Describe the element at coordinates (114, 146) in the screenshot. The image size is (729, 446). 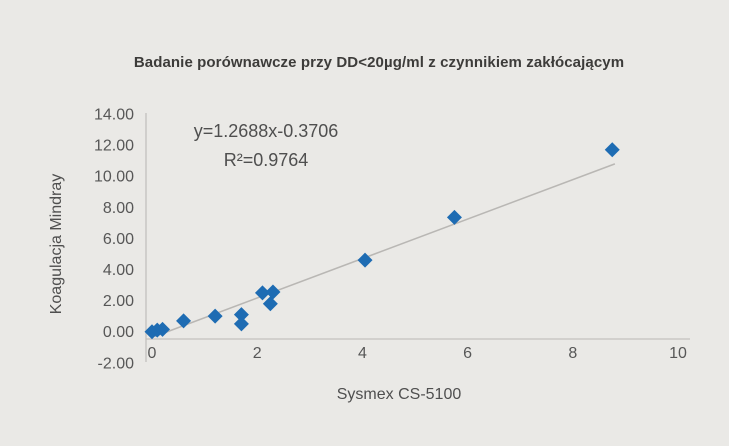
I see `y-tick-label: 12.00` at that location.